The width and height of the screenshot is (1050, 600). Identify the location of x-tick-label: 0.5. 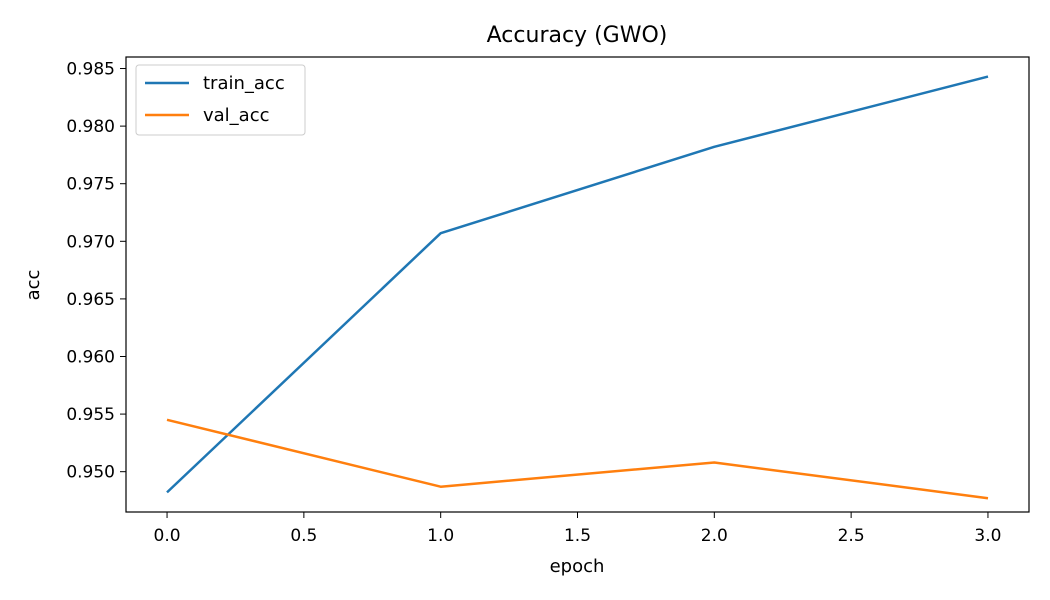
(303, 536).